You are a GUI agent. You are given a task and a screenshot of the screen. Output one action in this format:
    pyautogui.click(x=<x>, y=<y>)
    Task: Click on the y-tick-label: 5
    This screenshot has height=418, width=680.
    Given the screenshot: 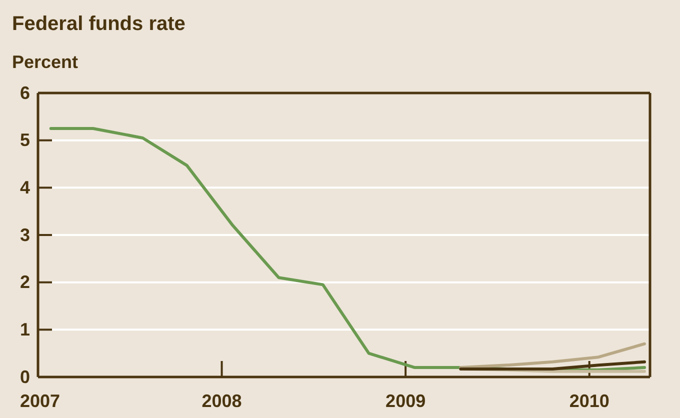 What is the action you would take?
    pyautogui.click(x=25, y=140)
    